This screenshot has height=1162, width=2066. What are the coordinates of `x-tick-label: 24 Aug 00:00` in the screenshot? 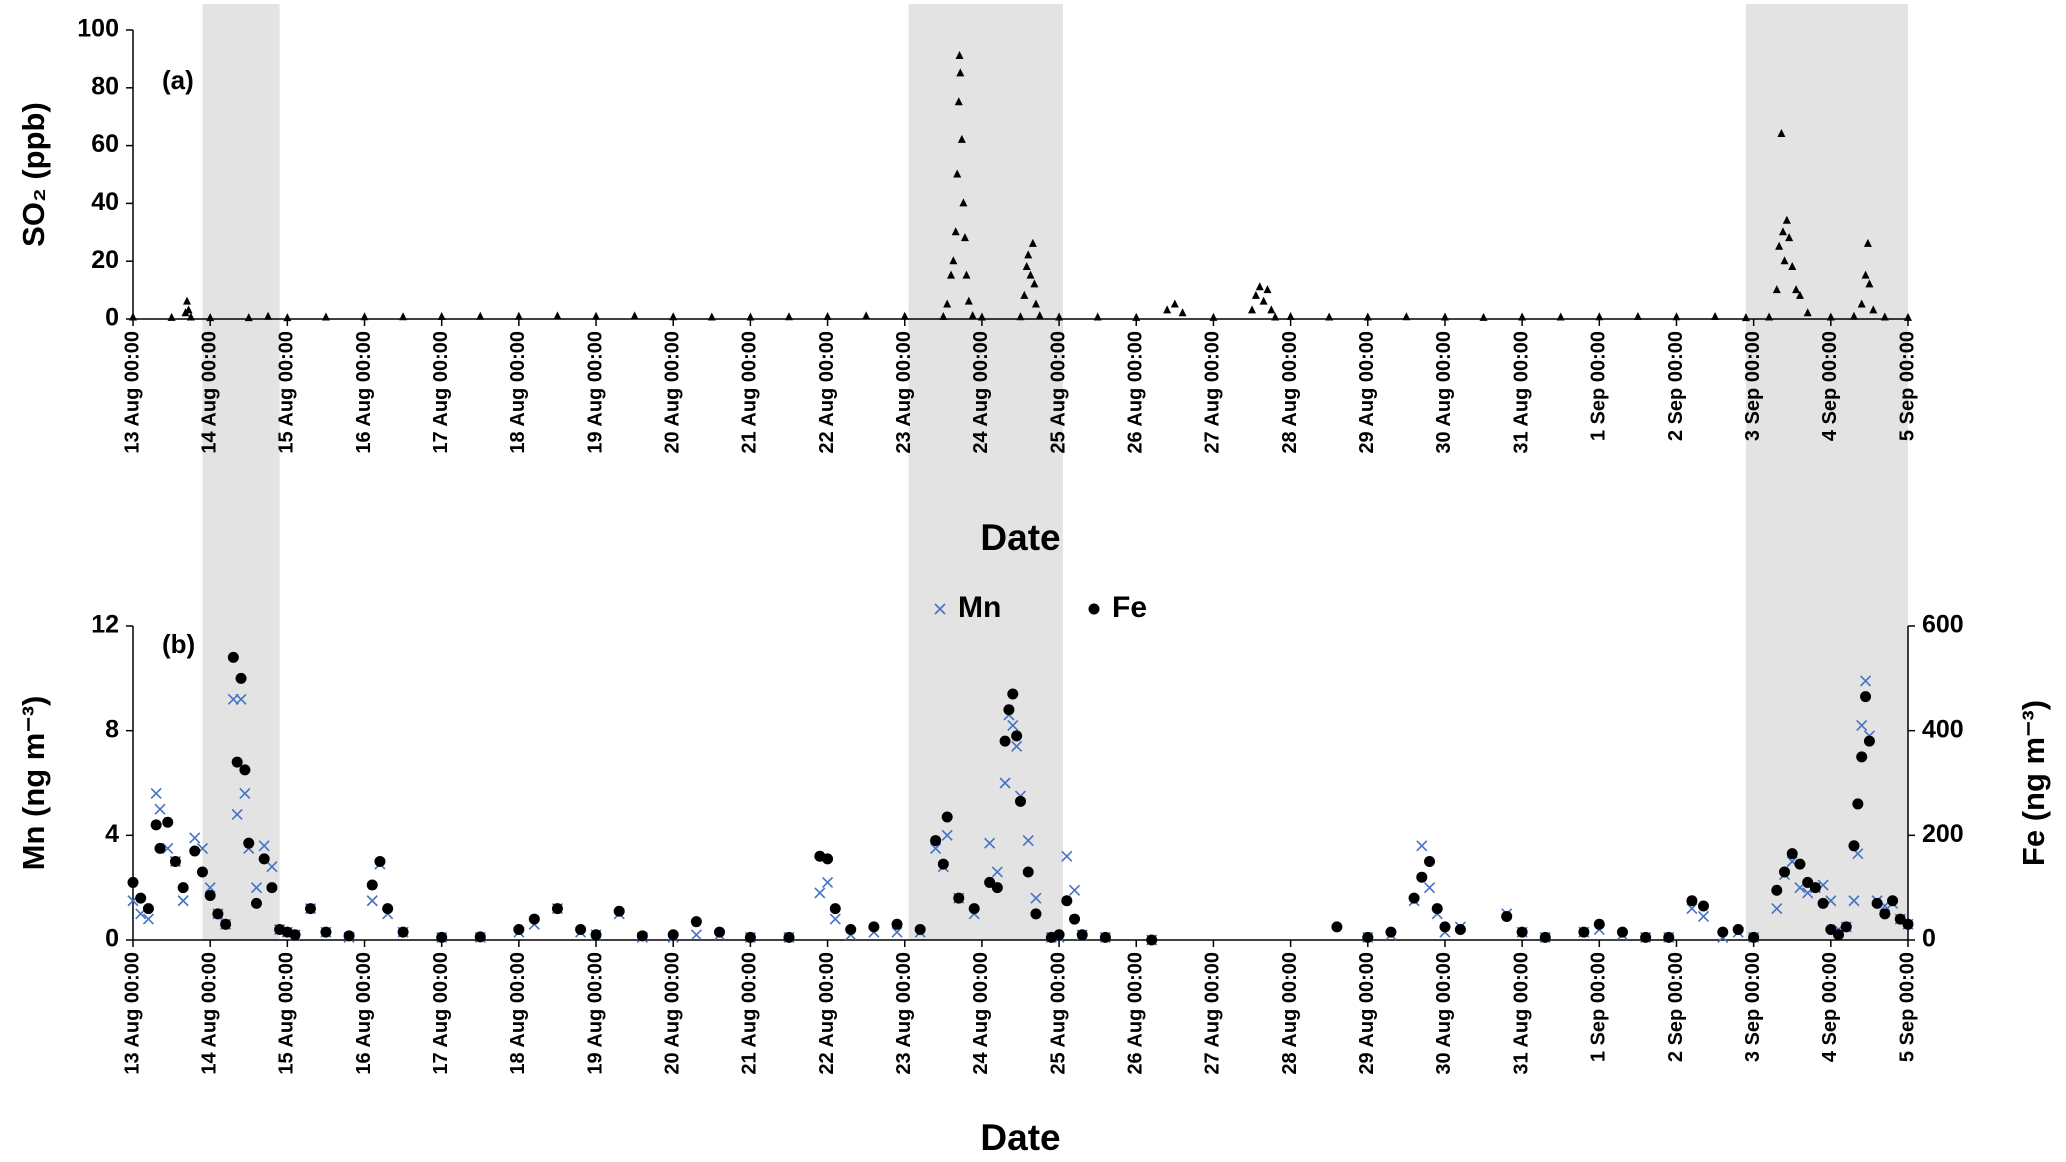 It's located at (981, 392).